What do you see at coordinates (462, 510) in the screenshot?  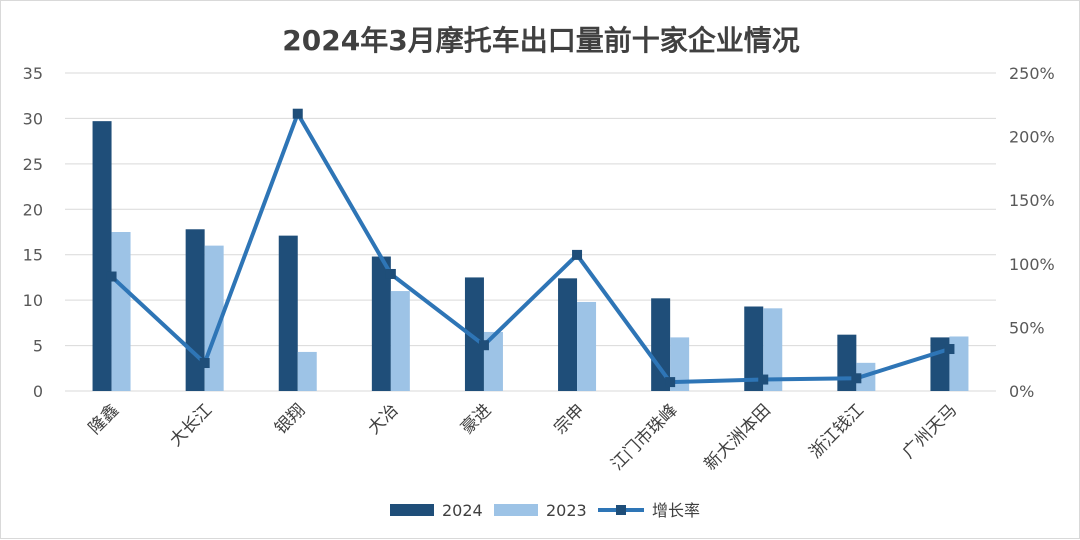 I see `legend-label-2024: 2024` at bounding box center [462, 510].